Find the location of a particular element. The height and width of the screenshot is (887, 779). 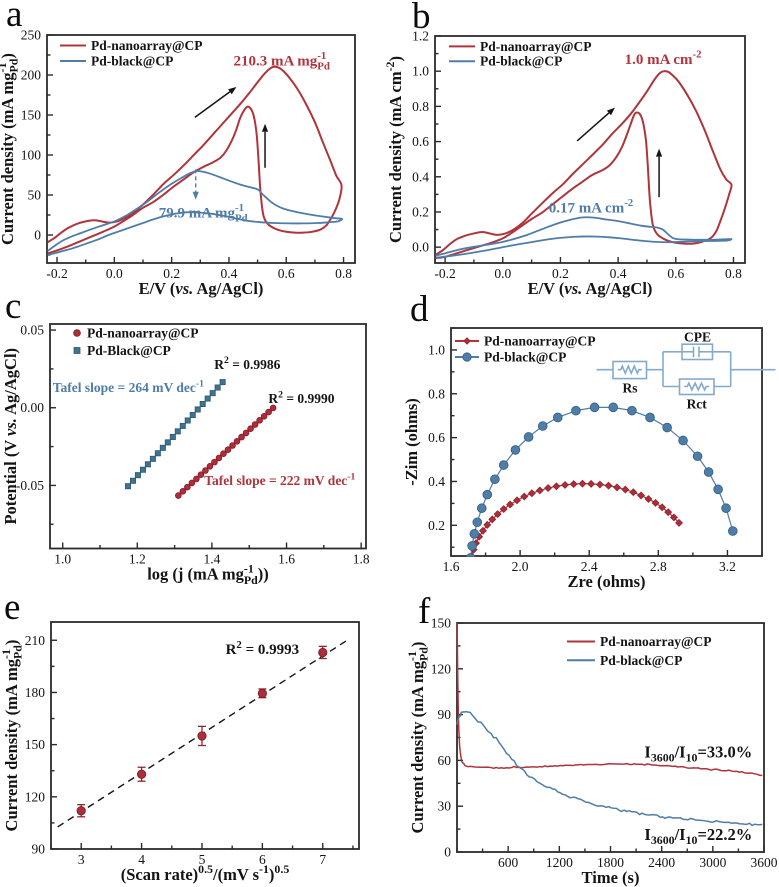

arrow-shaft is located at coordinates (593, 127).